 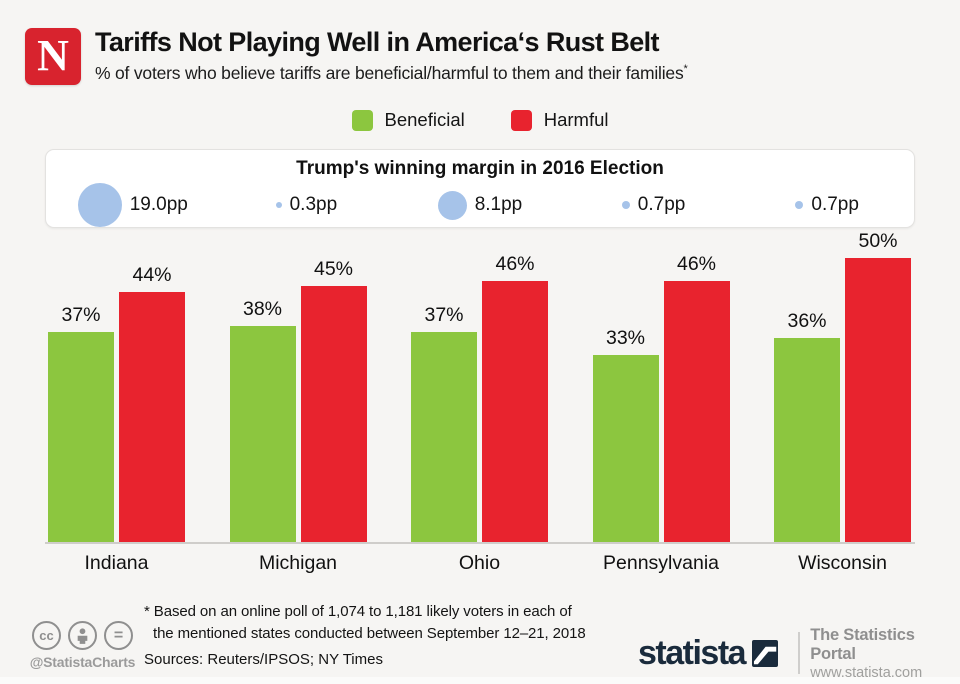 I want to click on bubble-item-indiana: 19.0pp, so click(x=133, y=205).